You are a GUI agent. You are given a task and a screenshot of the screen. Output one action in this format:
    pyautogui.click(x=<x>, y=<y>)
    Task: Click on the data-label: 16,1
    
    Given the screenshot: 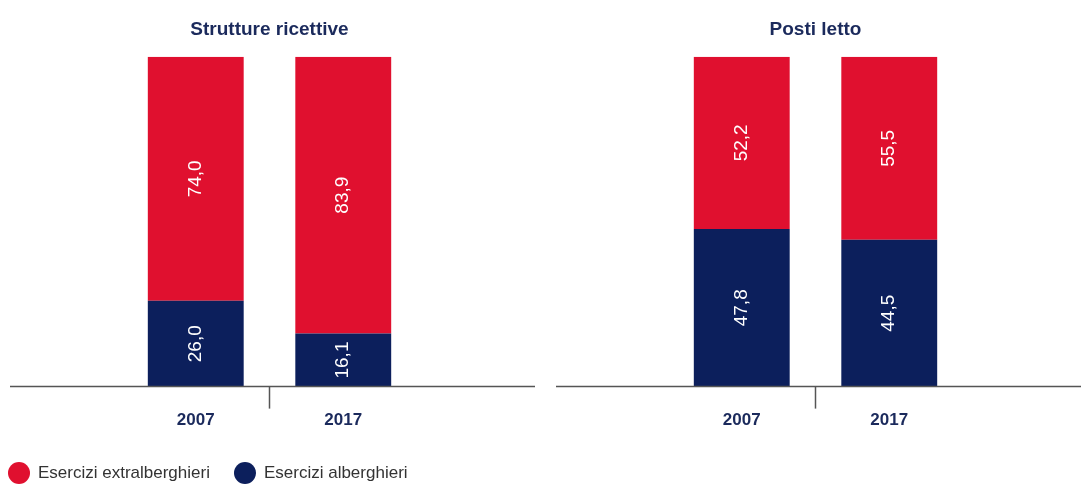 What is the action you would take?
    pyautogui.click(x=342, y=360)
    